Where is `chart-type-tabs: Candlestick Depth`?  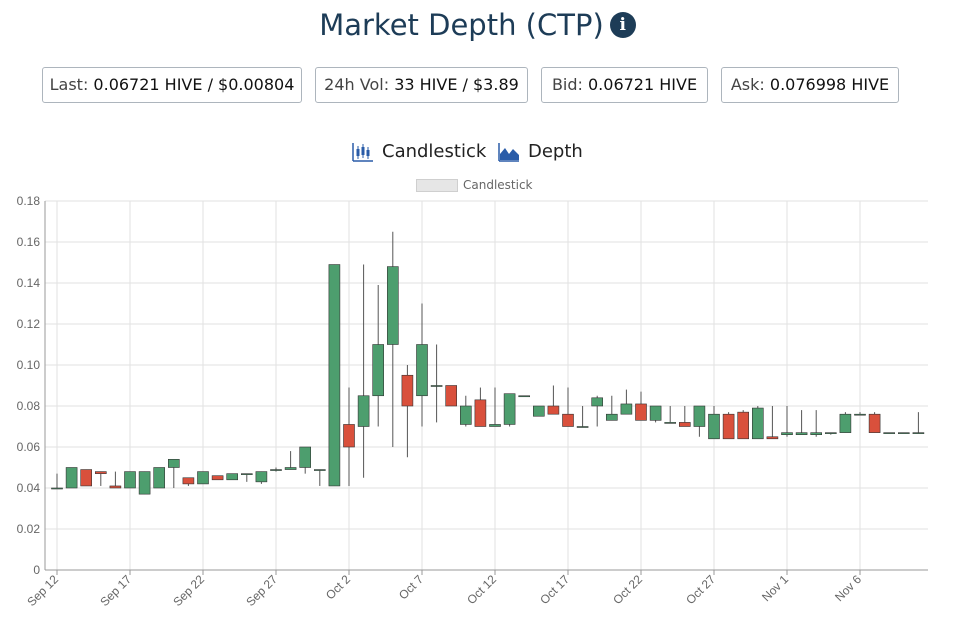 chart-type-tabs: Candlestick Depth is located at coordinates (477, 152).